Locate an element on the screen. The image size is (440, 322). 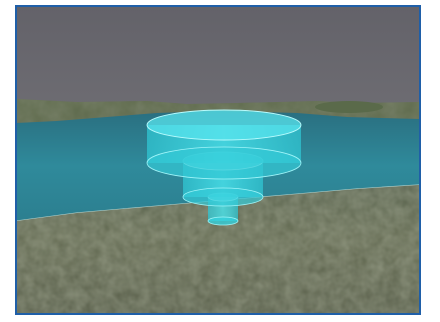
upper-tier is located at coordinates (224, 144).